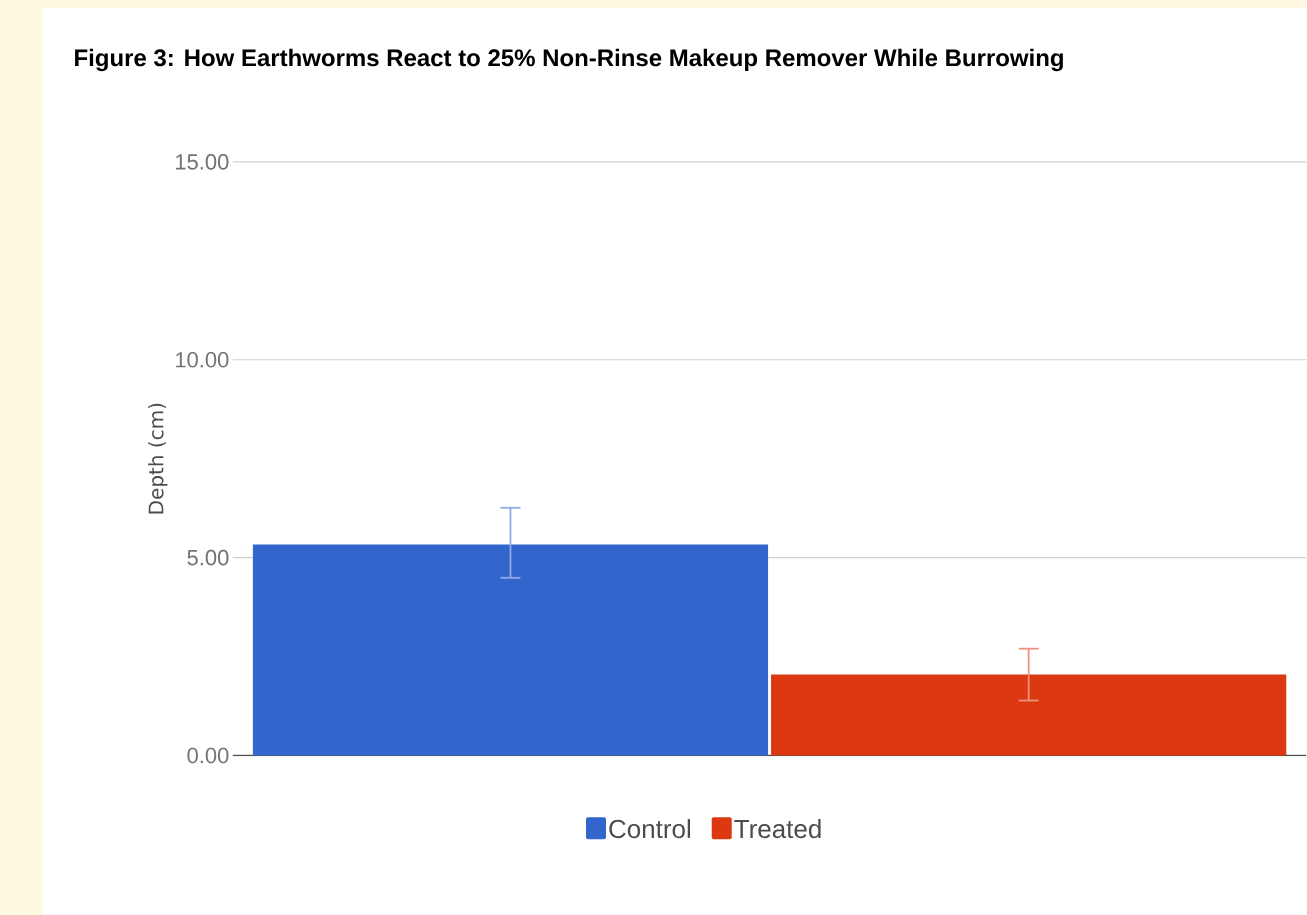 The width and height of the screenshot is (1307, 915). What do you see at coordinates (158, 458) in the screenshot?
I see `y-axis-title: Depth (cm)` at bounding box center [158, 458].